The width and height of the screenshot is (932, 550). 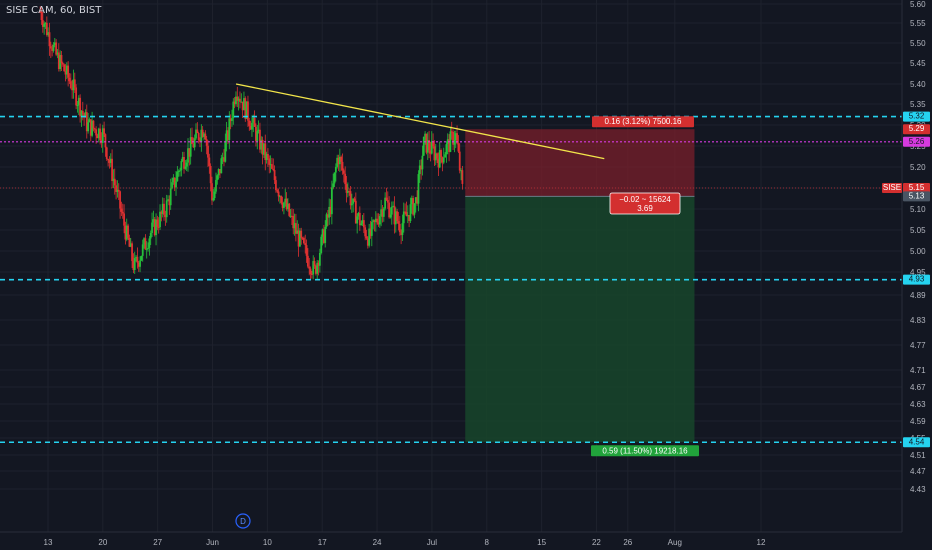 I want to click on y-tick-label: 4.77, so click(x=918, y=345).